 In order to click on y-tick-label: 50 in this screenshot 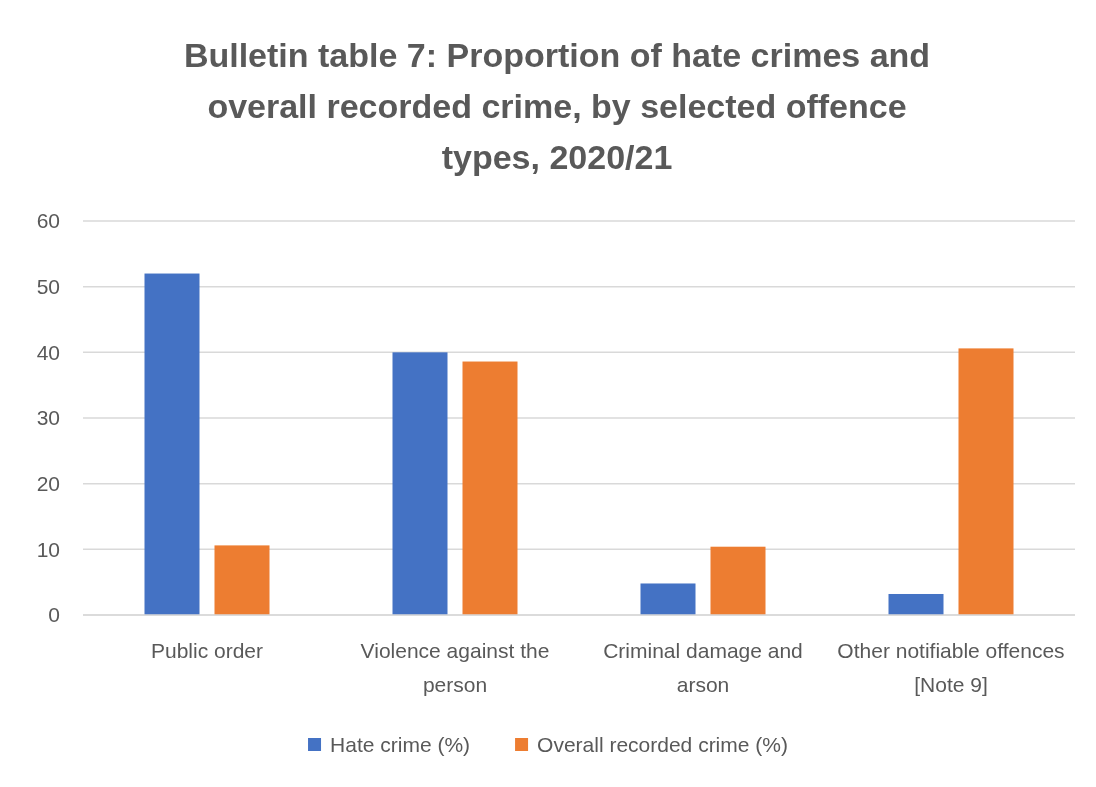, I will do `click(48, 286)`.